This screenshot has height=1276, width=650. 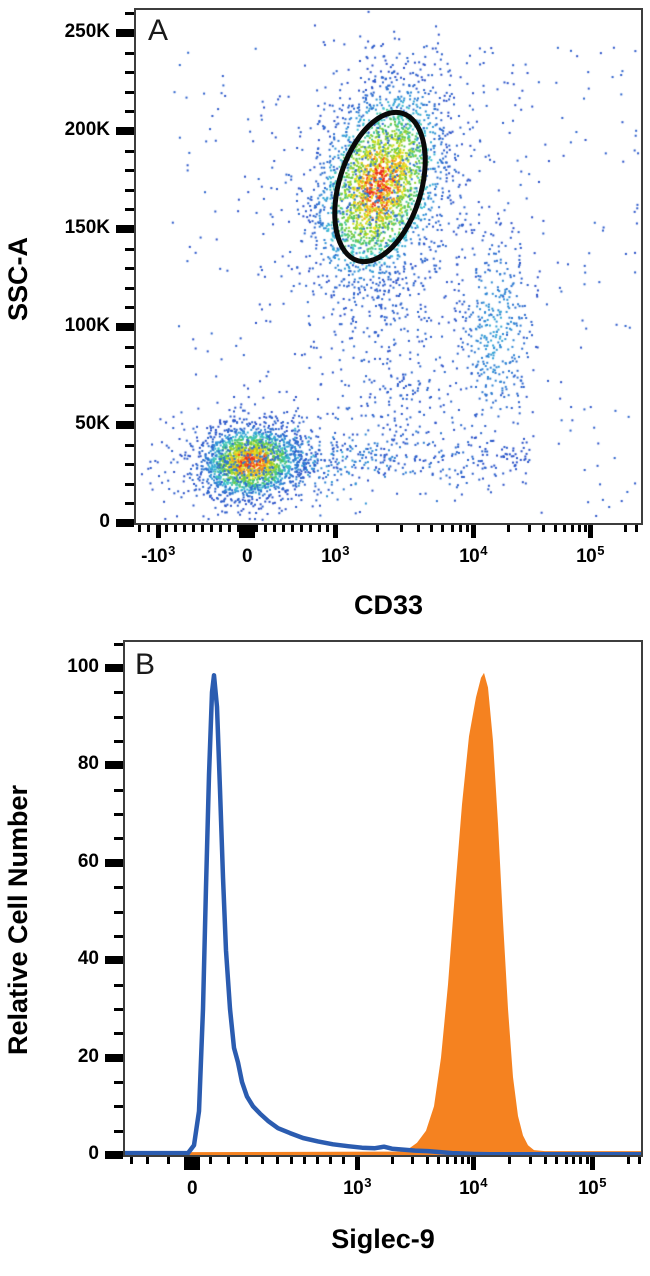 What do you see at coordinates (88, 861) in the screenshot?
I see `y-tick-label: 60` at bounding box center [88, 861].